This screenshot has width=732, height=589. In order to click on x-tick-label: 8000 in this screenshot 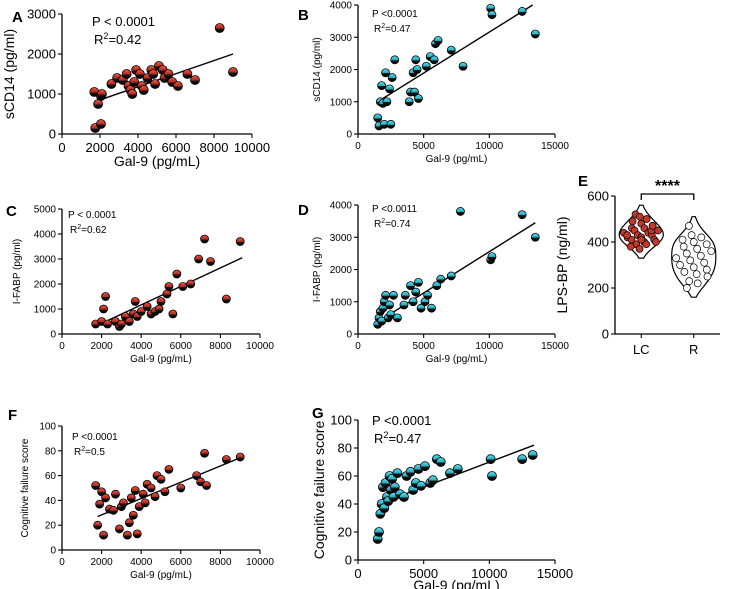, I will do `click(220, 562)`.